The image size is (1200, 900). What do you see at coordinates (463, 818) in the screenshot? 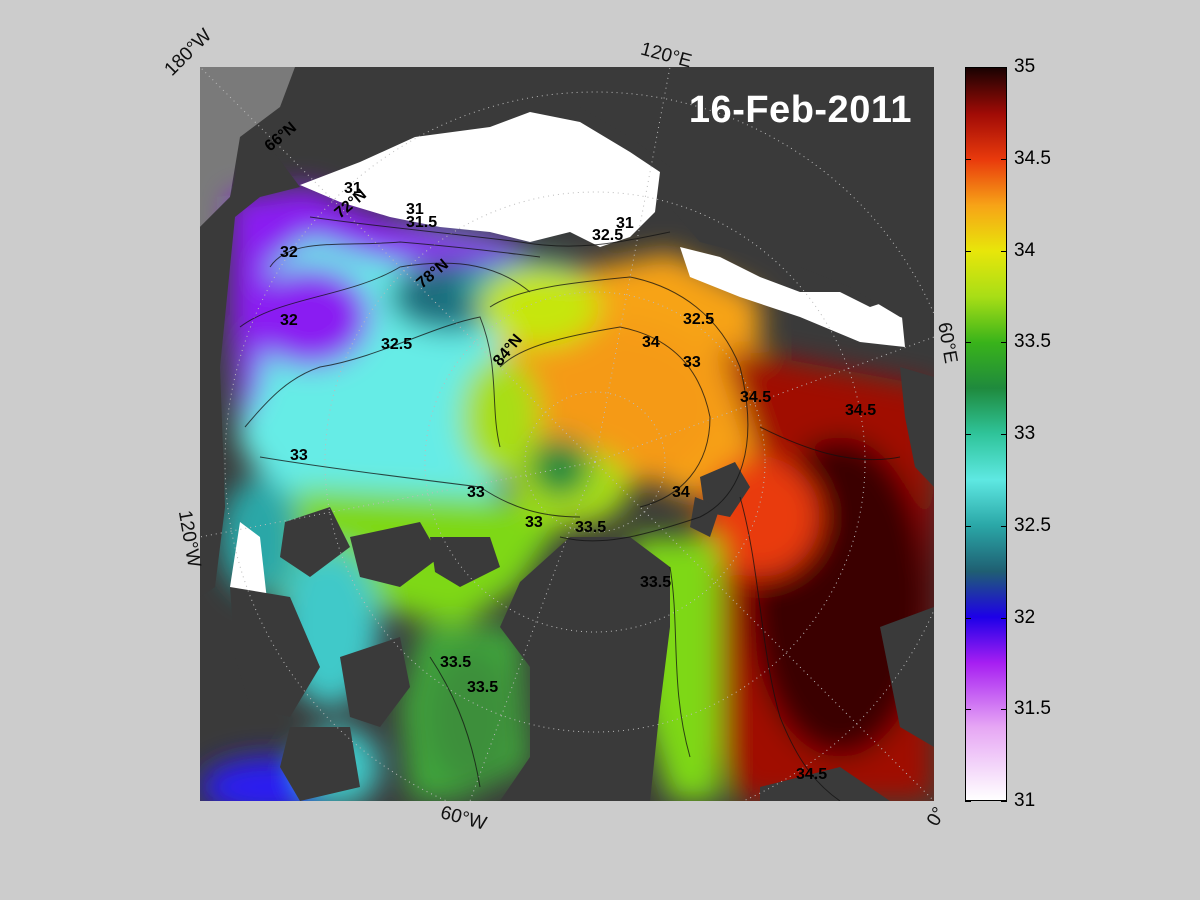
I see `lon-label-60w: 60°W` at bounding box center [463, 818].